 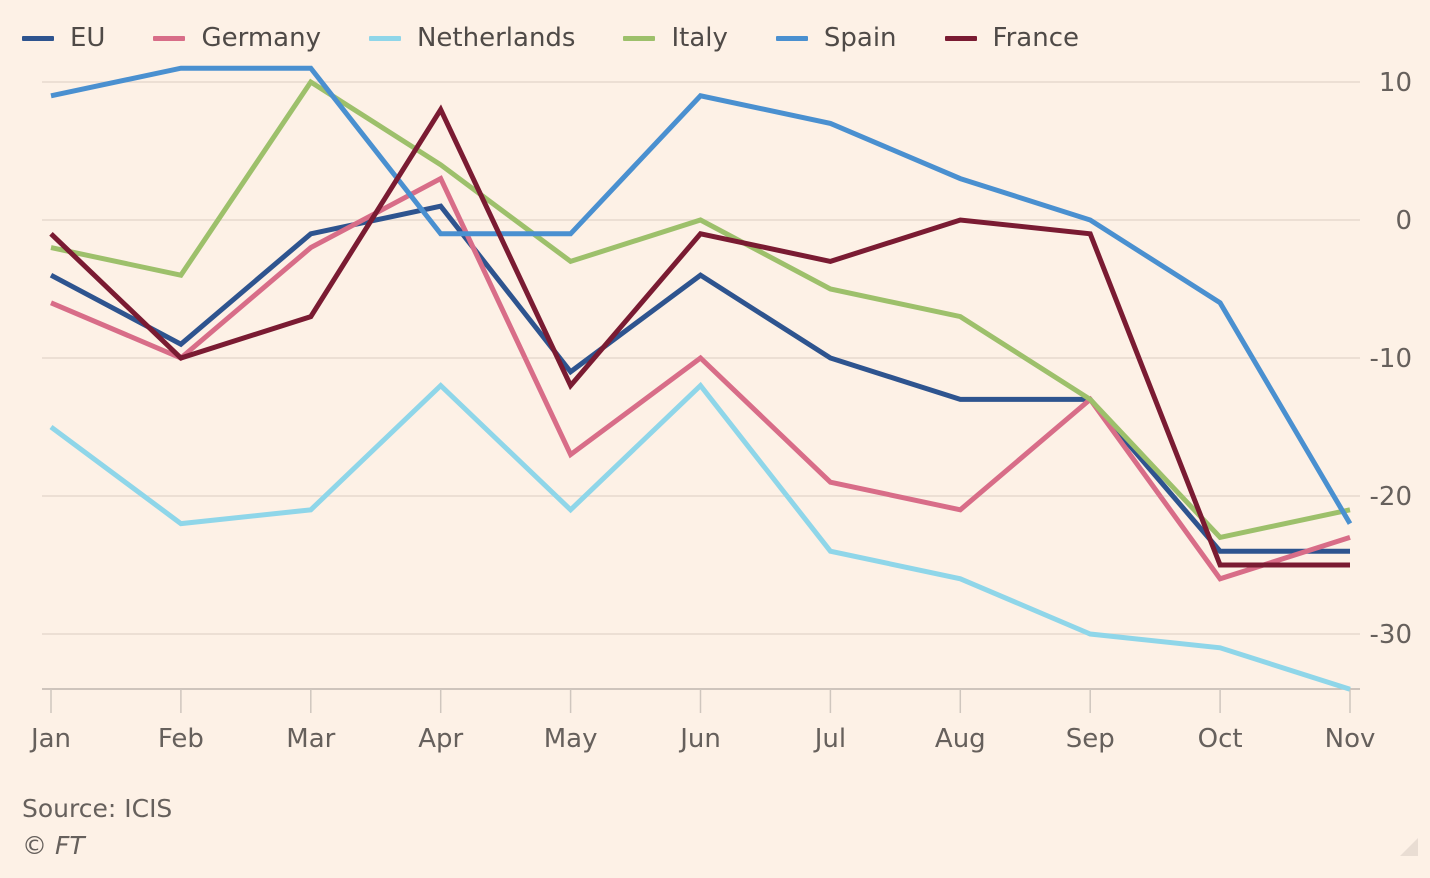 I want to click on x-tick-label: Feb, so click(x=181, y=739).